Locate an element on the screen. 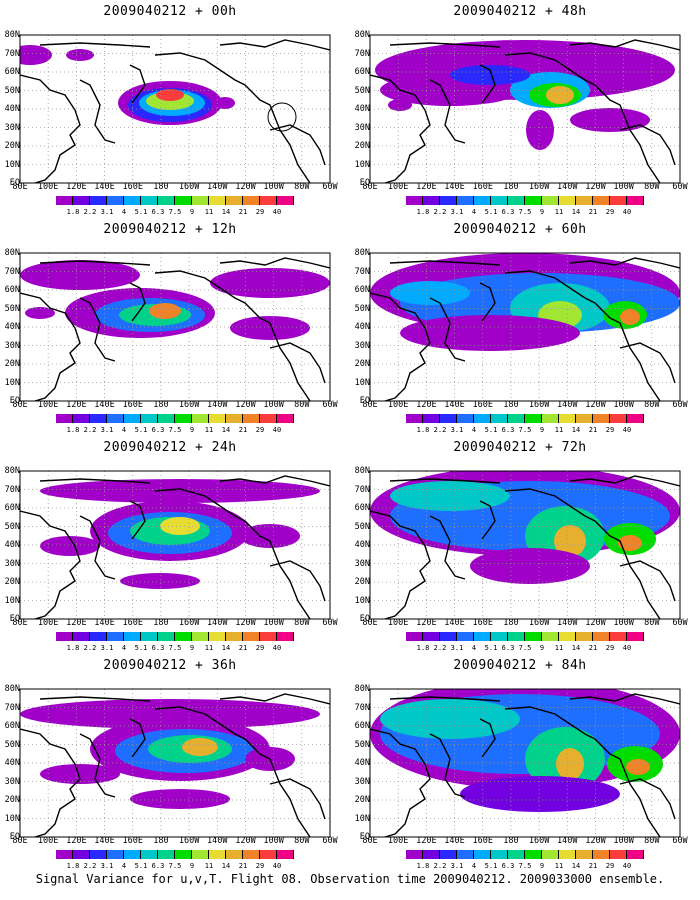 This screenshot has height=900, width=700. colorbar-tick-label: 3.1 is located at coordinates (457, 866).